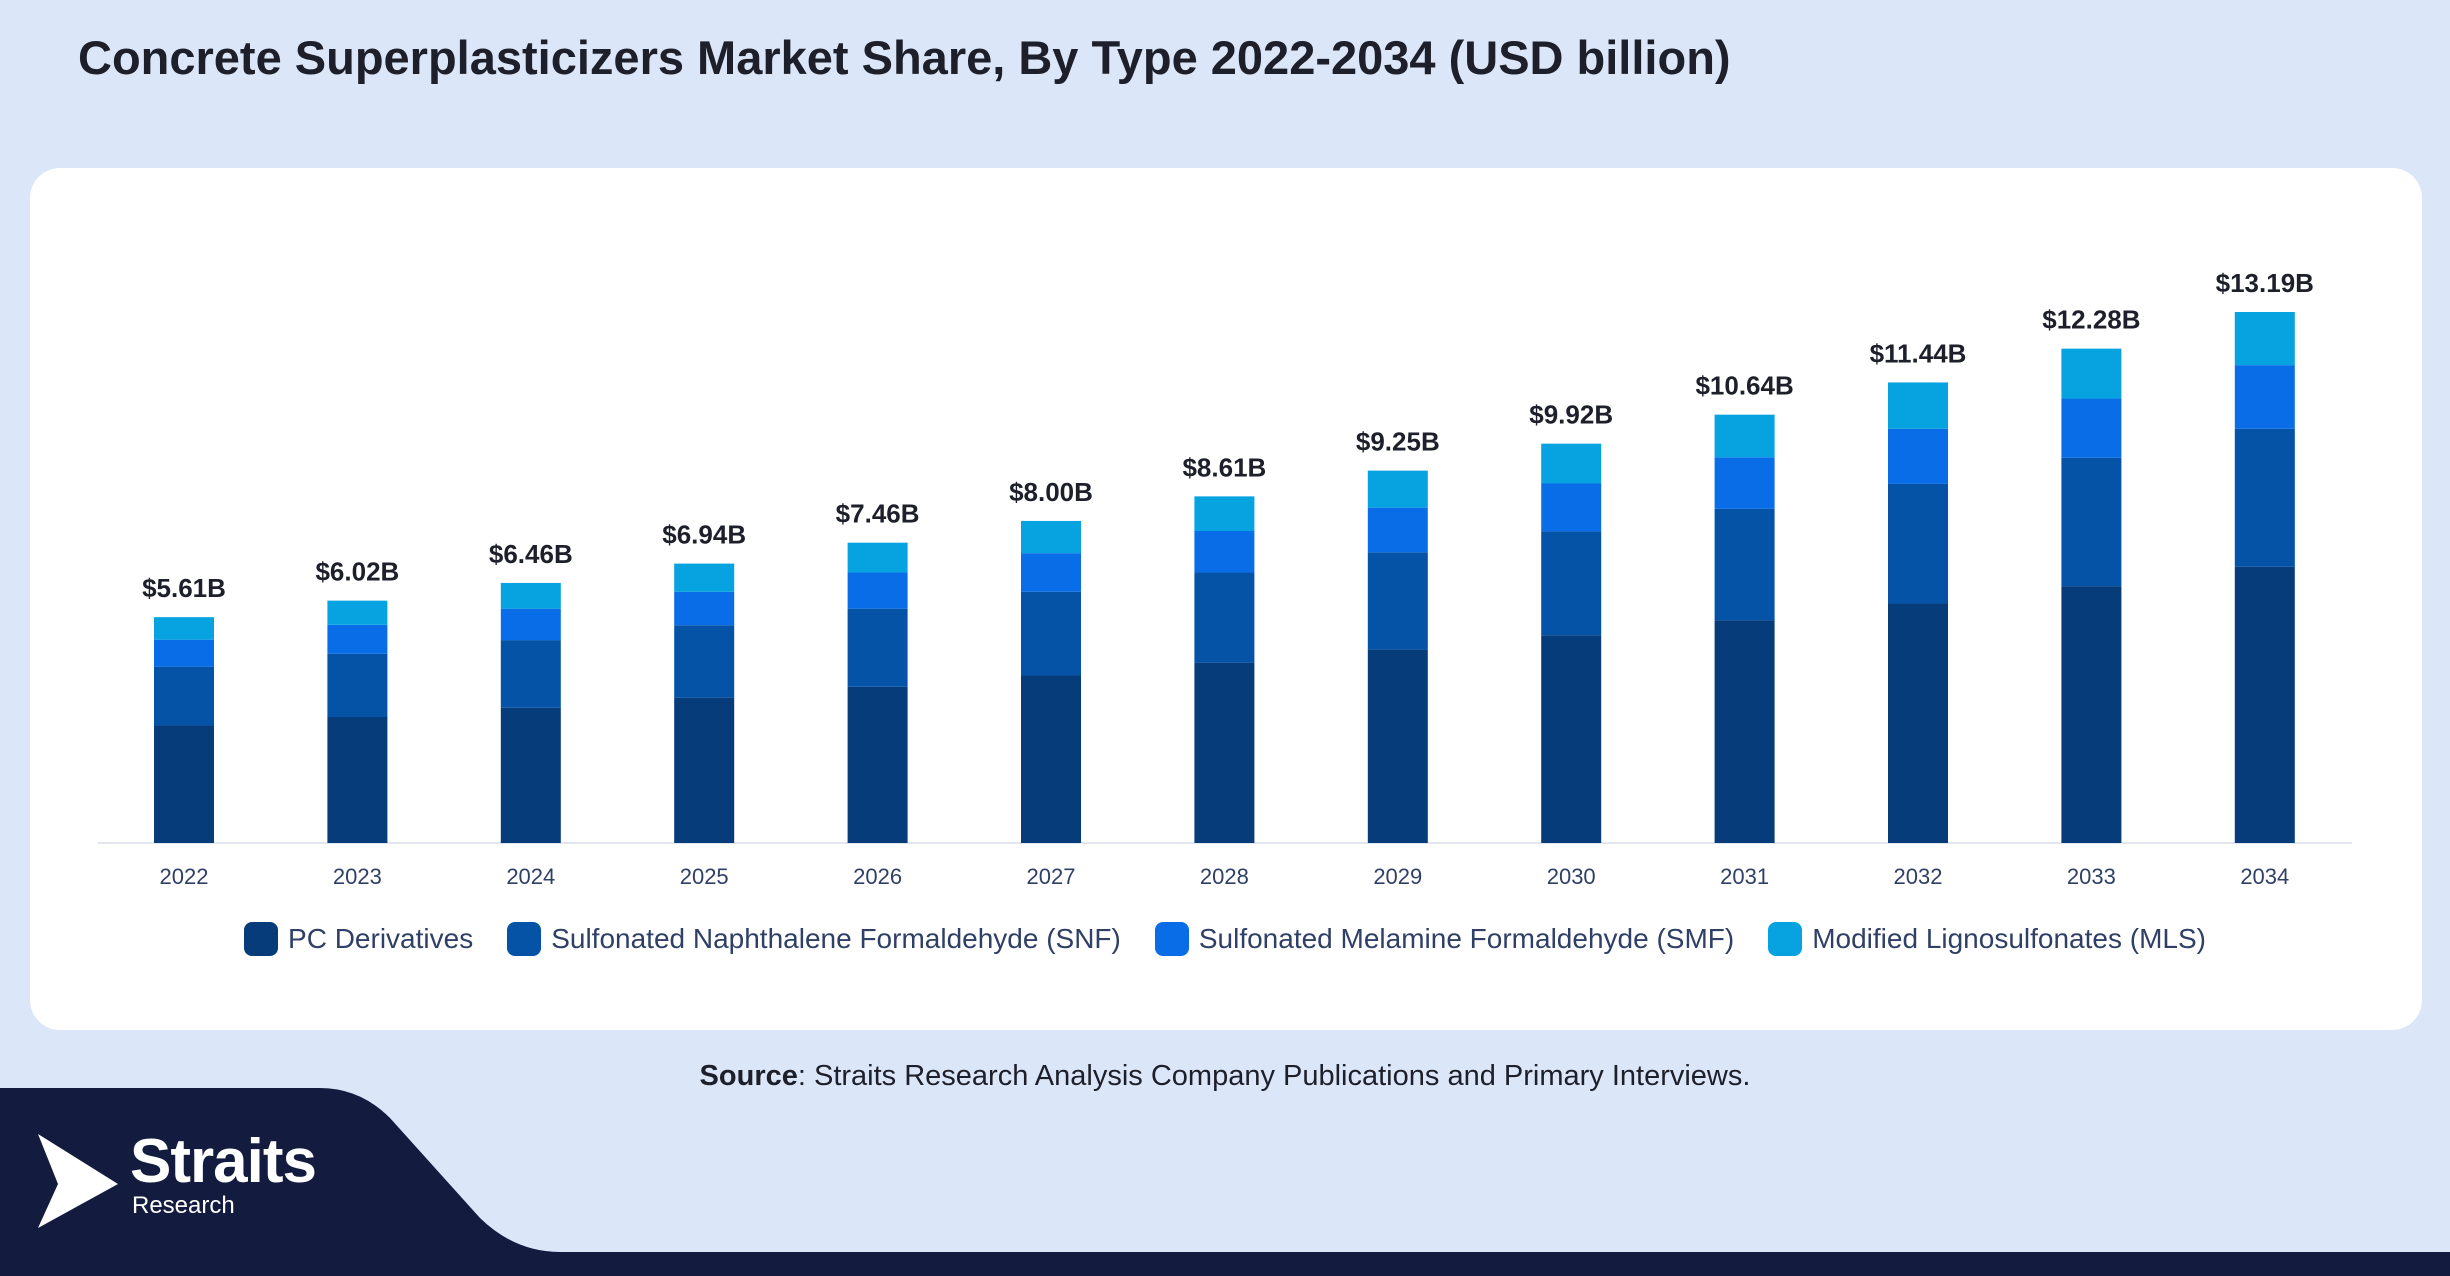 Image resolution: width=2450 pixels, height=1276 pixels. Describe the element at coordinates (357, 876) in the screenshot. I see `x-tick-label-2023: 2023` at that location.